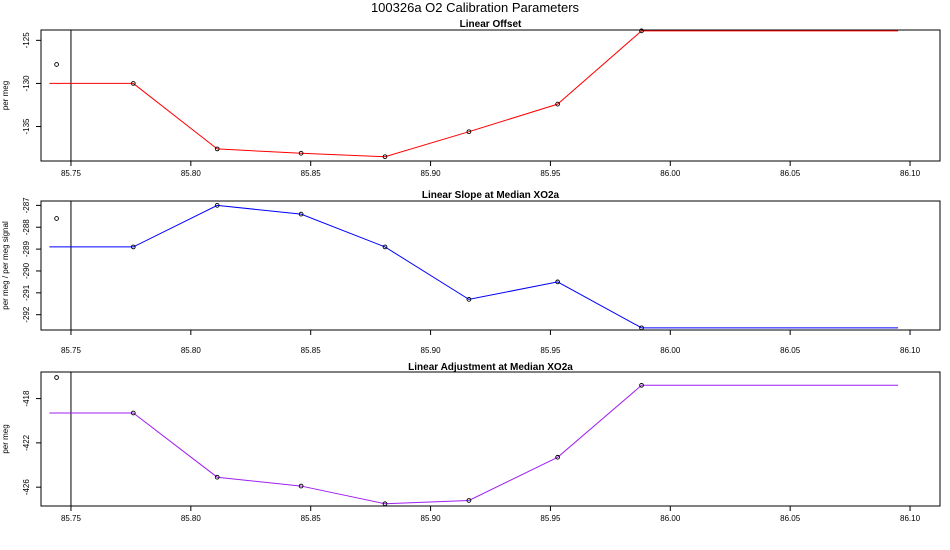 Image resolution: width=950 pixels, height=550 pixels. What do you see at coordinates (26, 249) in the screenshot?
I see `y-tick-label: -289` at bounding box center [26, 249].